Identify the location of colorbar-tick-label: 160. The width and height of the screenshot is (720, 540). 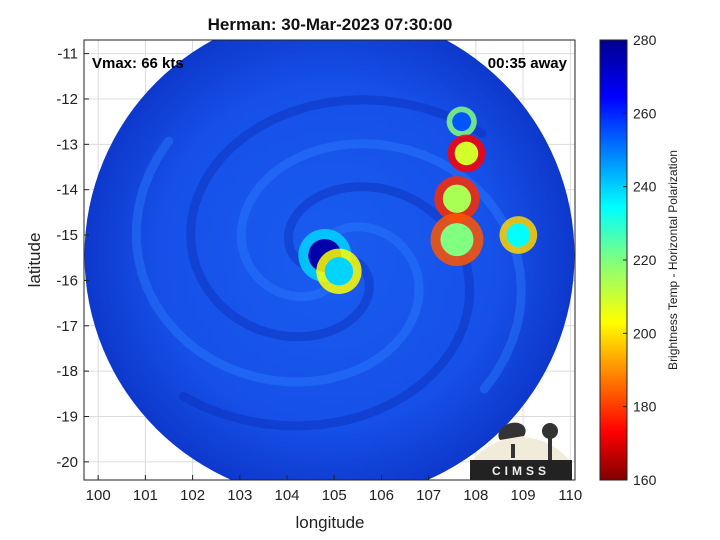
(645, 480).